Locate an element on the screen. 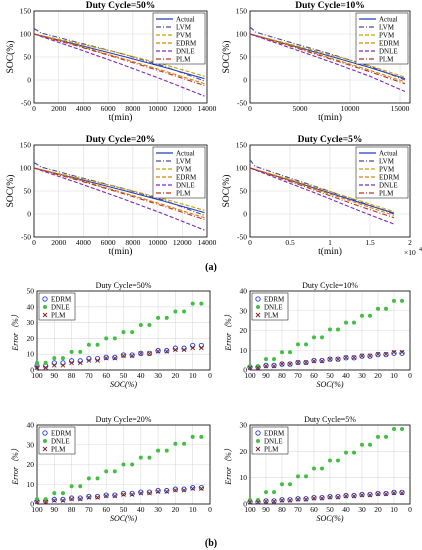  y-tick-label: 20 is located at coordinates (31, 338).